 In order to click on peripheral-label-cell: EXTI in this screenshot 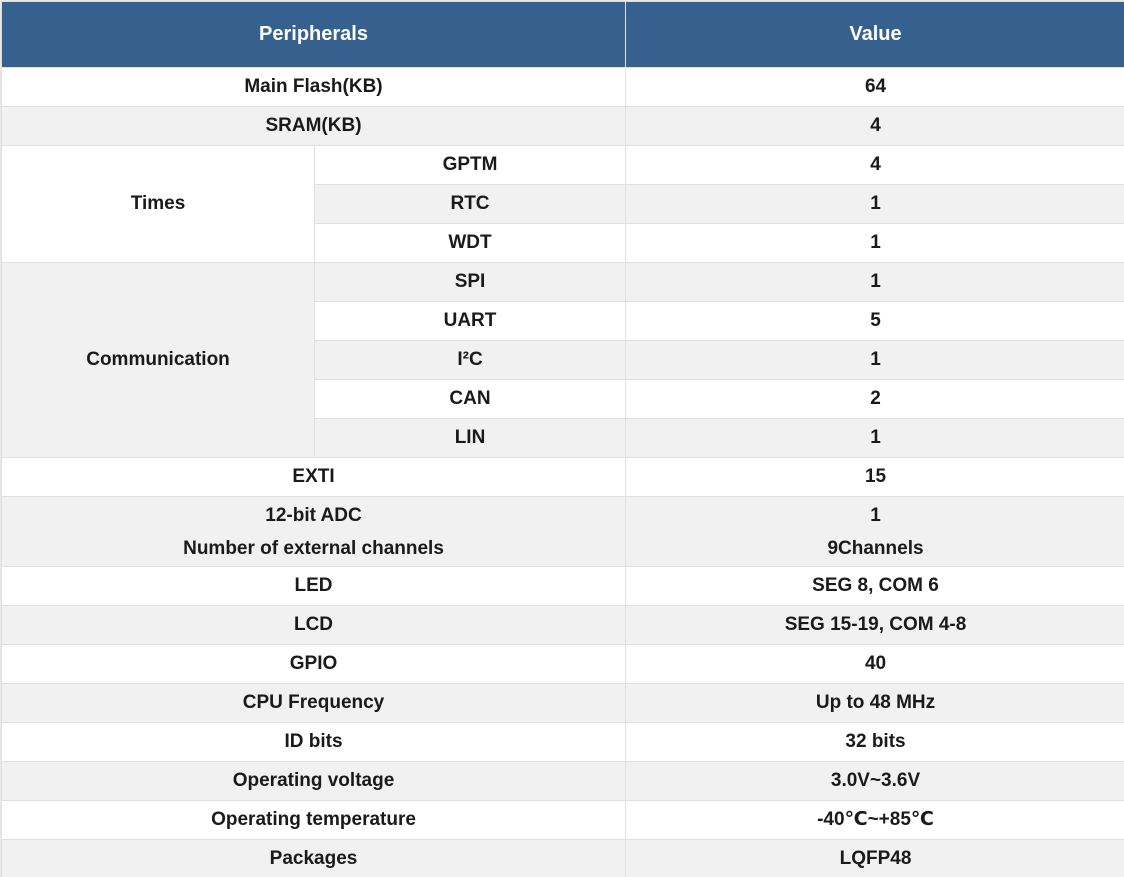, I will do `click(314, 477)`.